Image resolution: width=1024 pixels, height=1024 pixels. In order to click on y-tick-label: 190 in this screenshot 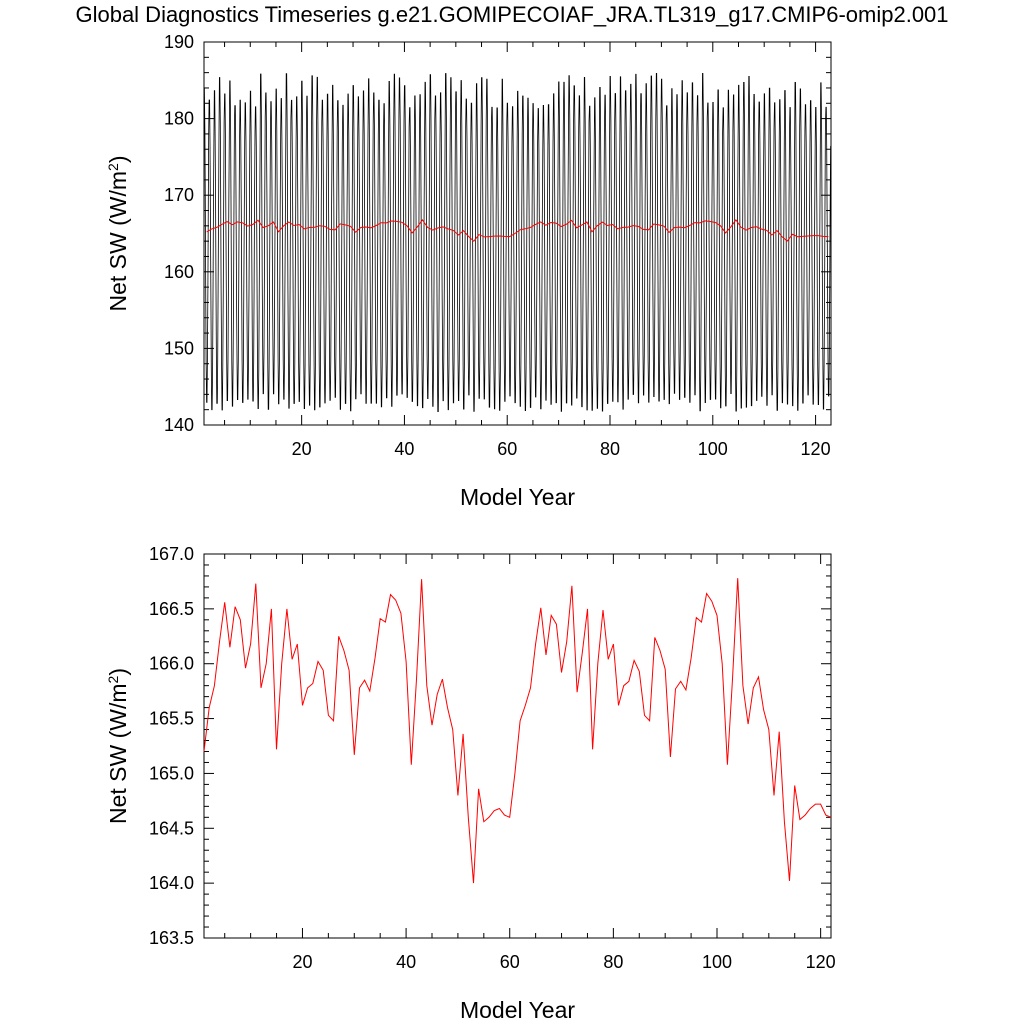, I will do `click(179, 42)`.